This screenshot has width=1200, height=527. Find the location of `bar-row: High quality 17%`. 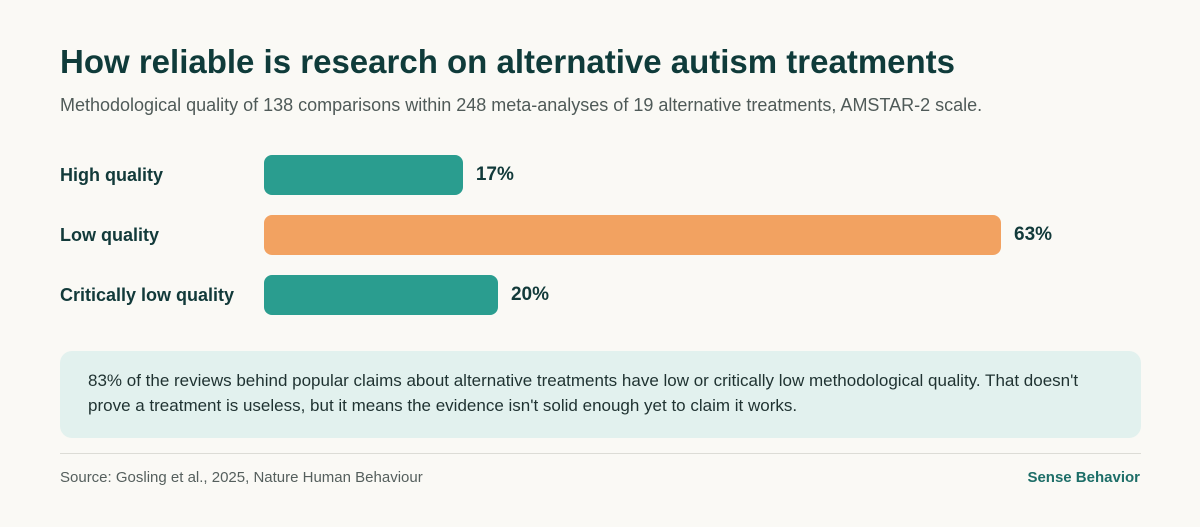

bar-row: High quality 17% is located at coordinates (600, 175).